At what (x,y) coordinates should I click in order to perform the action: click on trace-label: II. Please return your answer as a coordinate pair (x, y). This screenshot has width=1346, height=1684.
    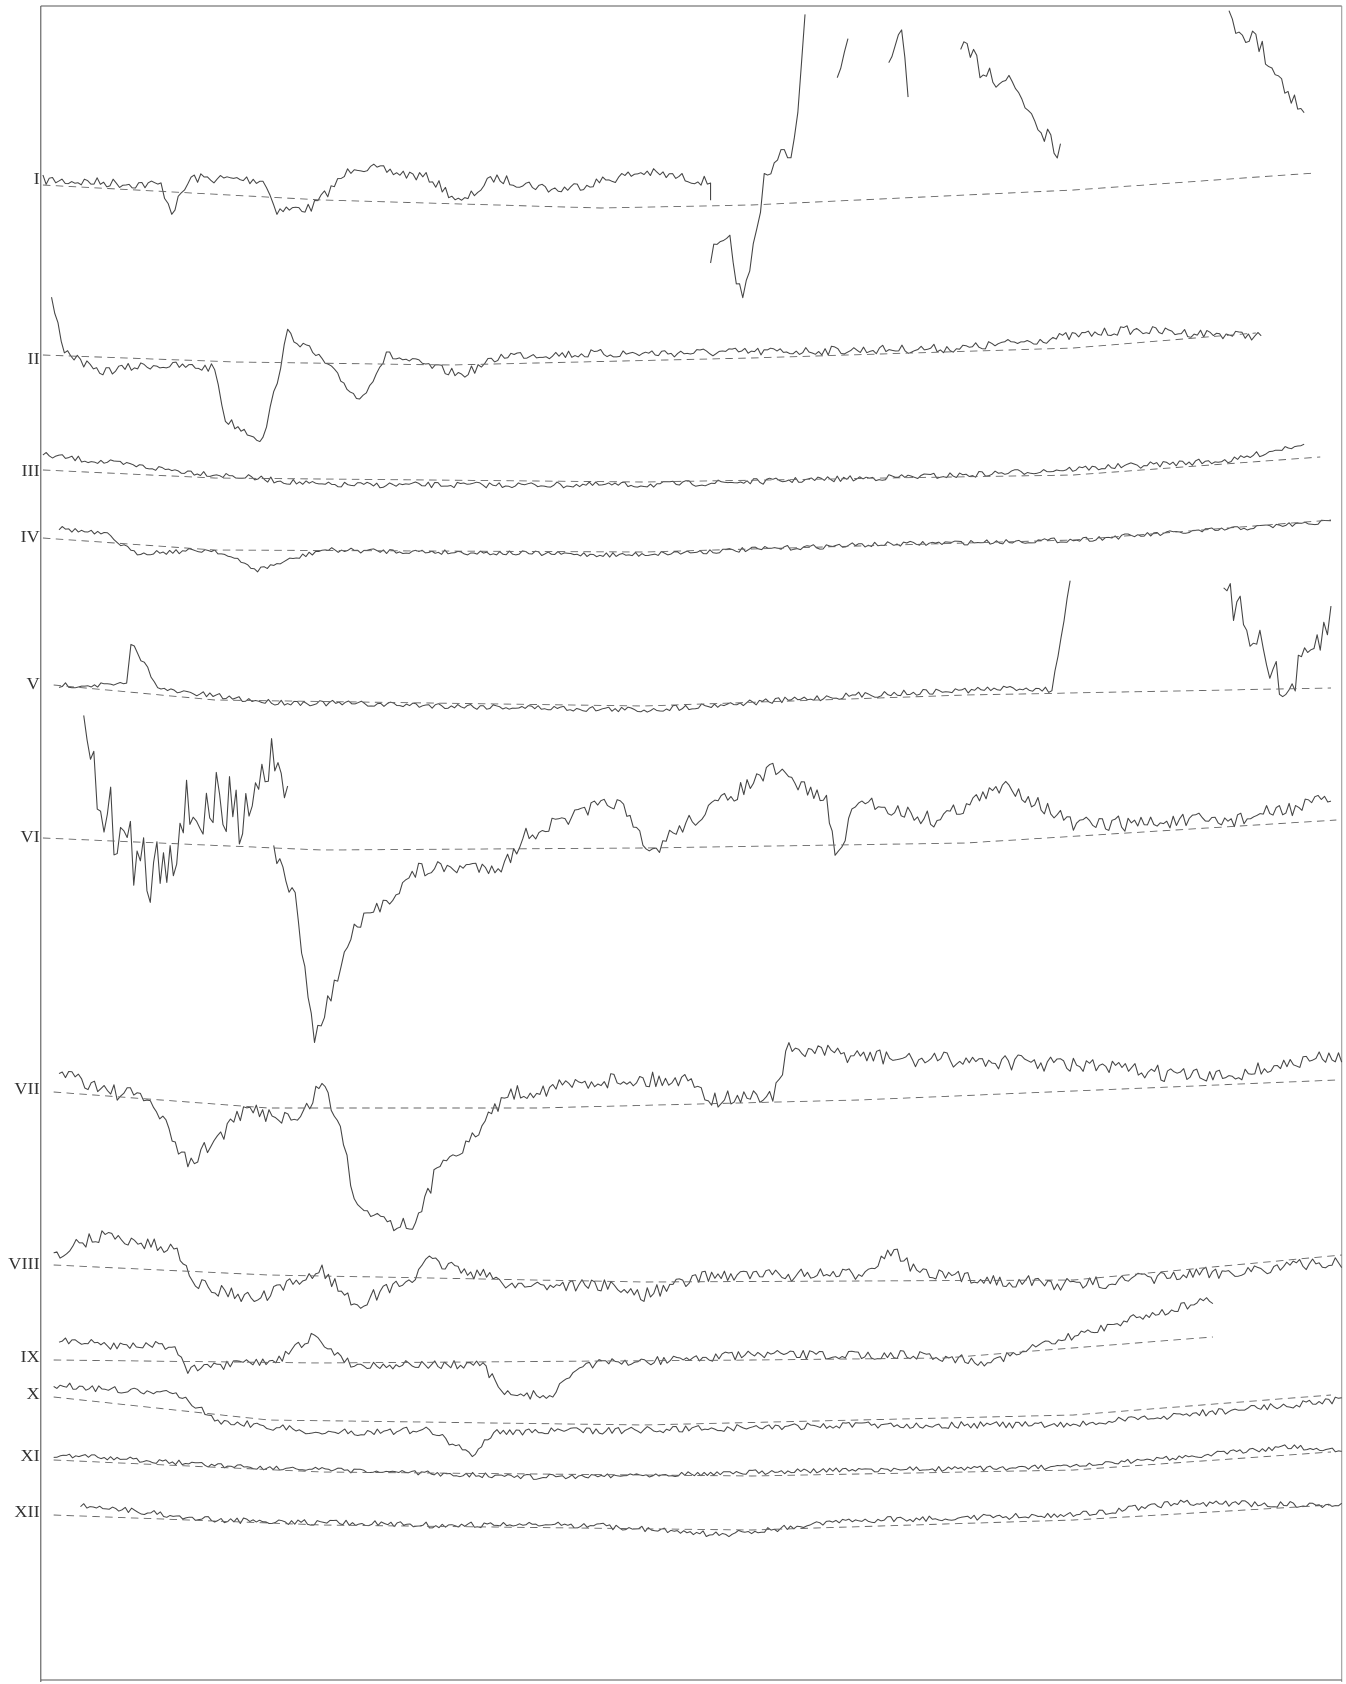
    Looking at the image, I should click on (34, 357).